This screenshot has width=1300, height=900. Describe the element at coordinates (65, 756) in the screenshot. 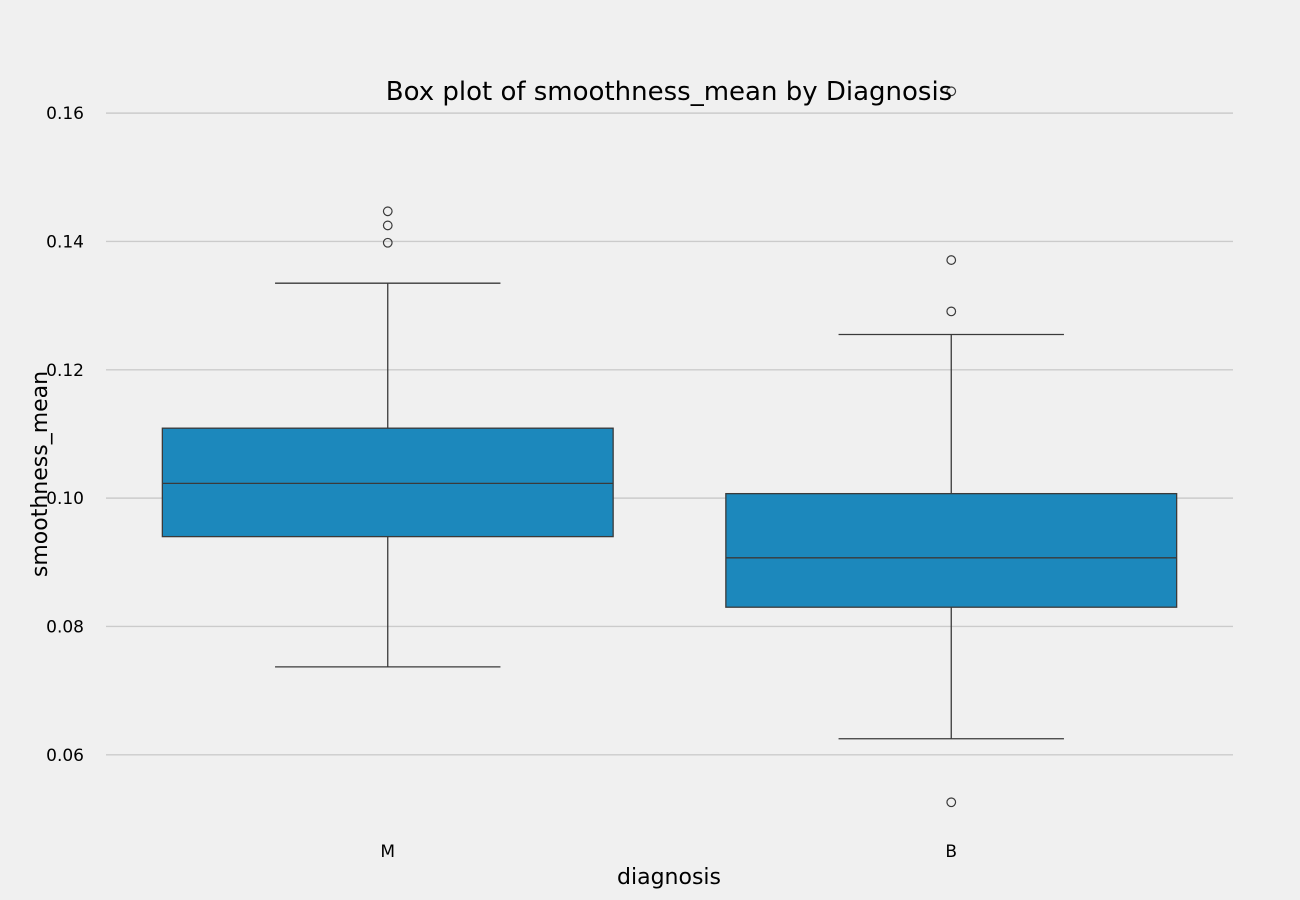

I see `y-tick-label: 0.06` at that location.